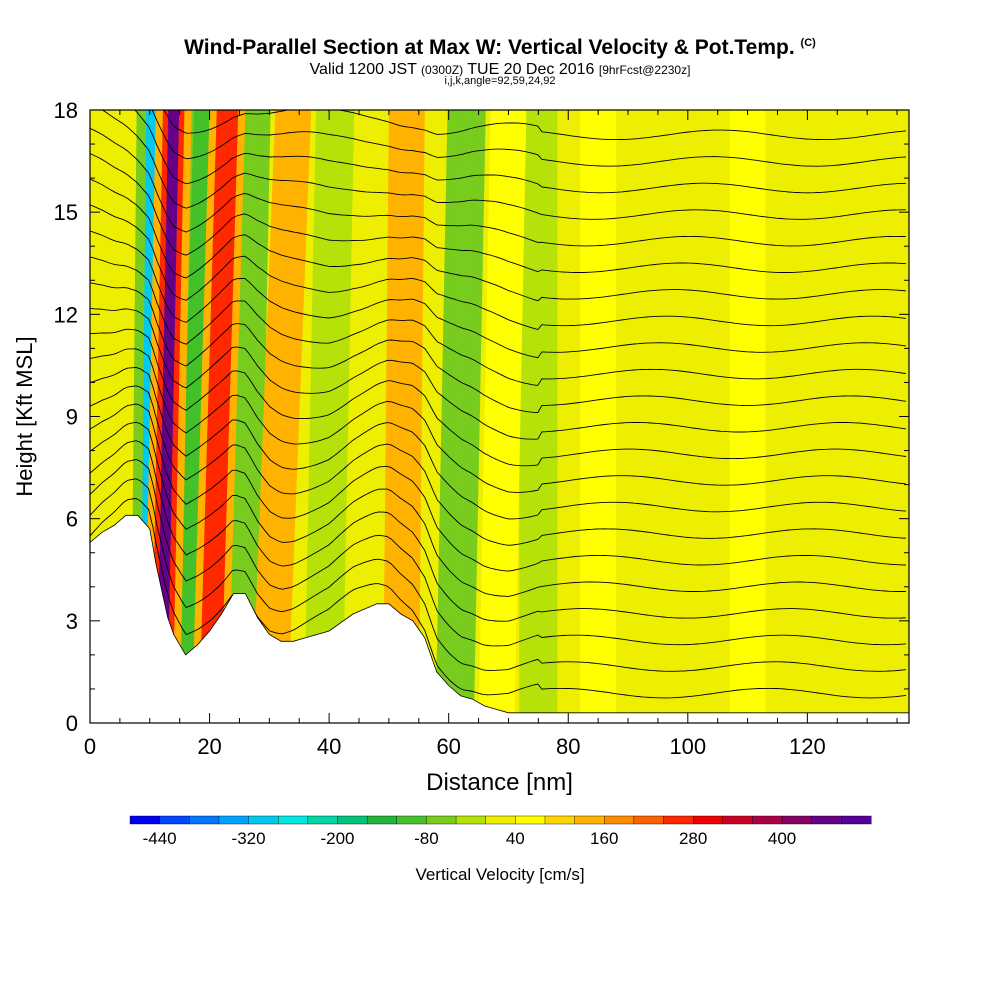 The width and height of the screenshot is (1000, 1000). Describe the element at coordinates (442, 70) in the screenshot. I see `valid-zulu: (0300Z)` at that location.